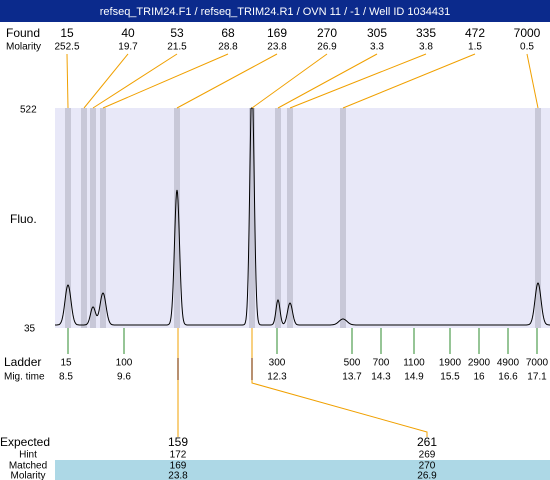  I want to click on found-molarity: 0.5, so click(527, 47).